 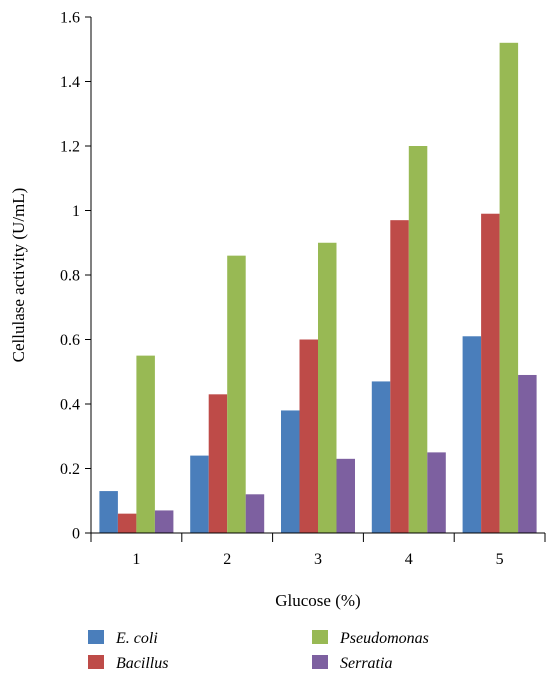 What do you see at coordinates (70, 276) in the screenshot?
I see `y-tick-label: 0.8` at bounding box center [70, 276].